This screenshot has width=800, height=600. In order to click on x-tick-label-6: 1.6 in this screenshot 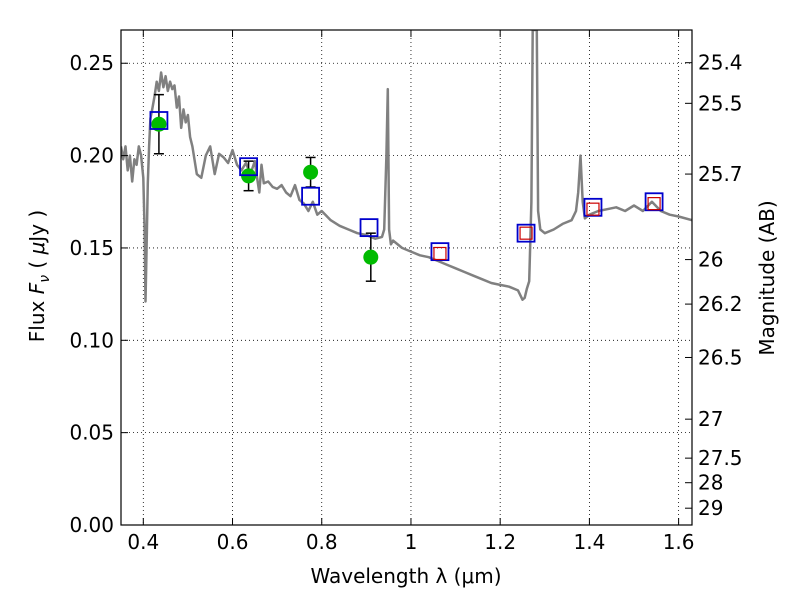, I will do `click(679, 542)`.